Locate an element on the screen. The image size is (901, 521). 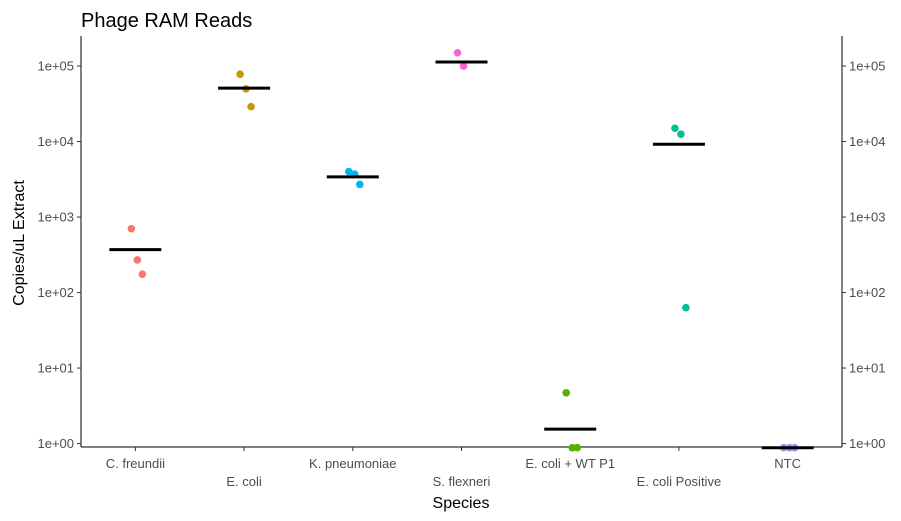
x-tick-label: E. coli is located at coordinates (244, 481).